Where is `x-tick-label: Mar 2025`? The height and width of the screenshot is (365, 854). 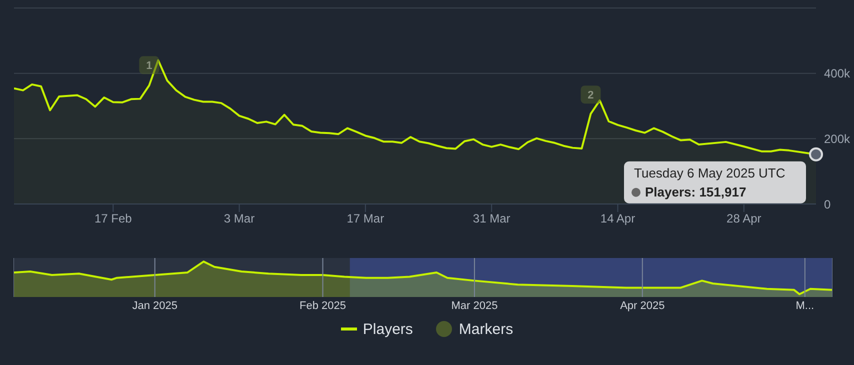 x-tick-label: Mar 2025 is located at coordinates (474, 306).